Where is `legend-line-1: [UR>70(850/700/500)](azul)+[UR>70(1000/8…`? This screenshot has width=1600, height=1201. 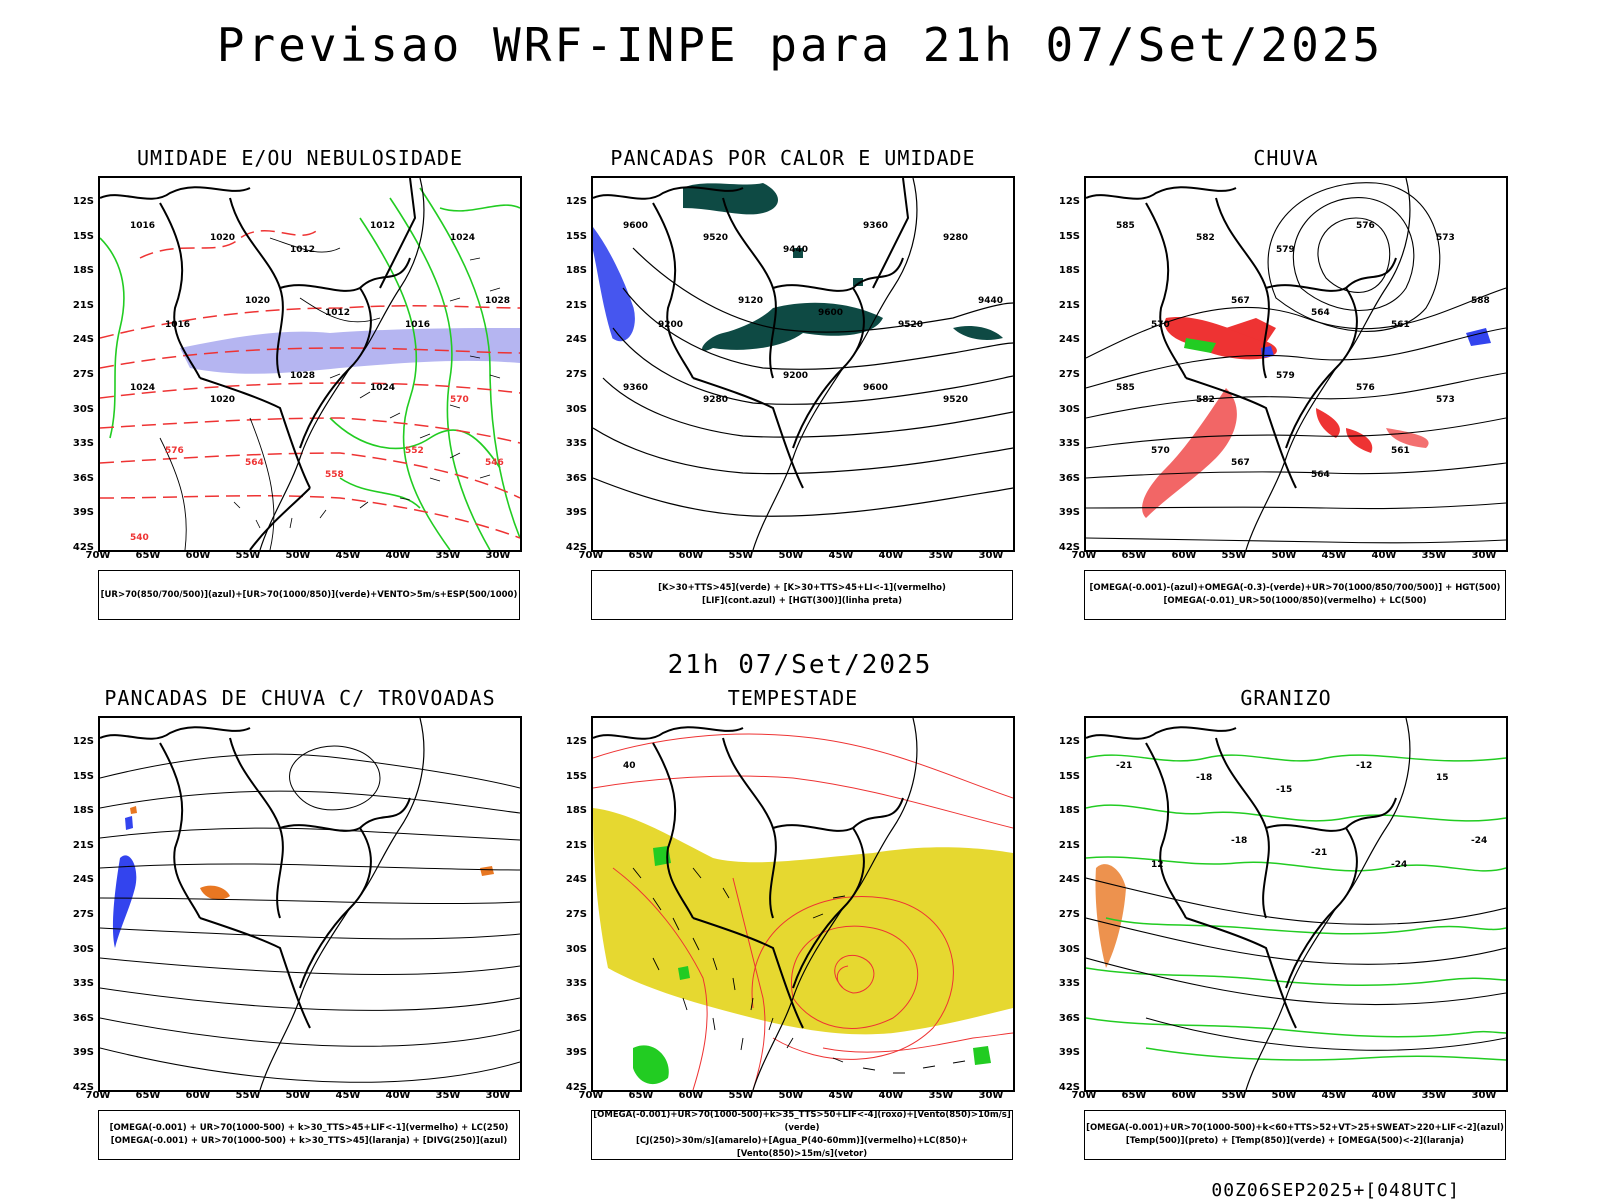 legend-line-1: [UR>70(850/700/500)](azul)+[UR>70(1000/8… is located at coordinates (309, 594).